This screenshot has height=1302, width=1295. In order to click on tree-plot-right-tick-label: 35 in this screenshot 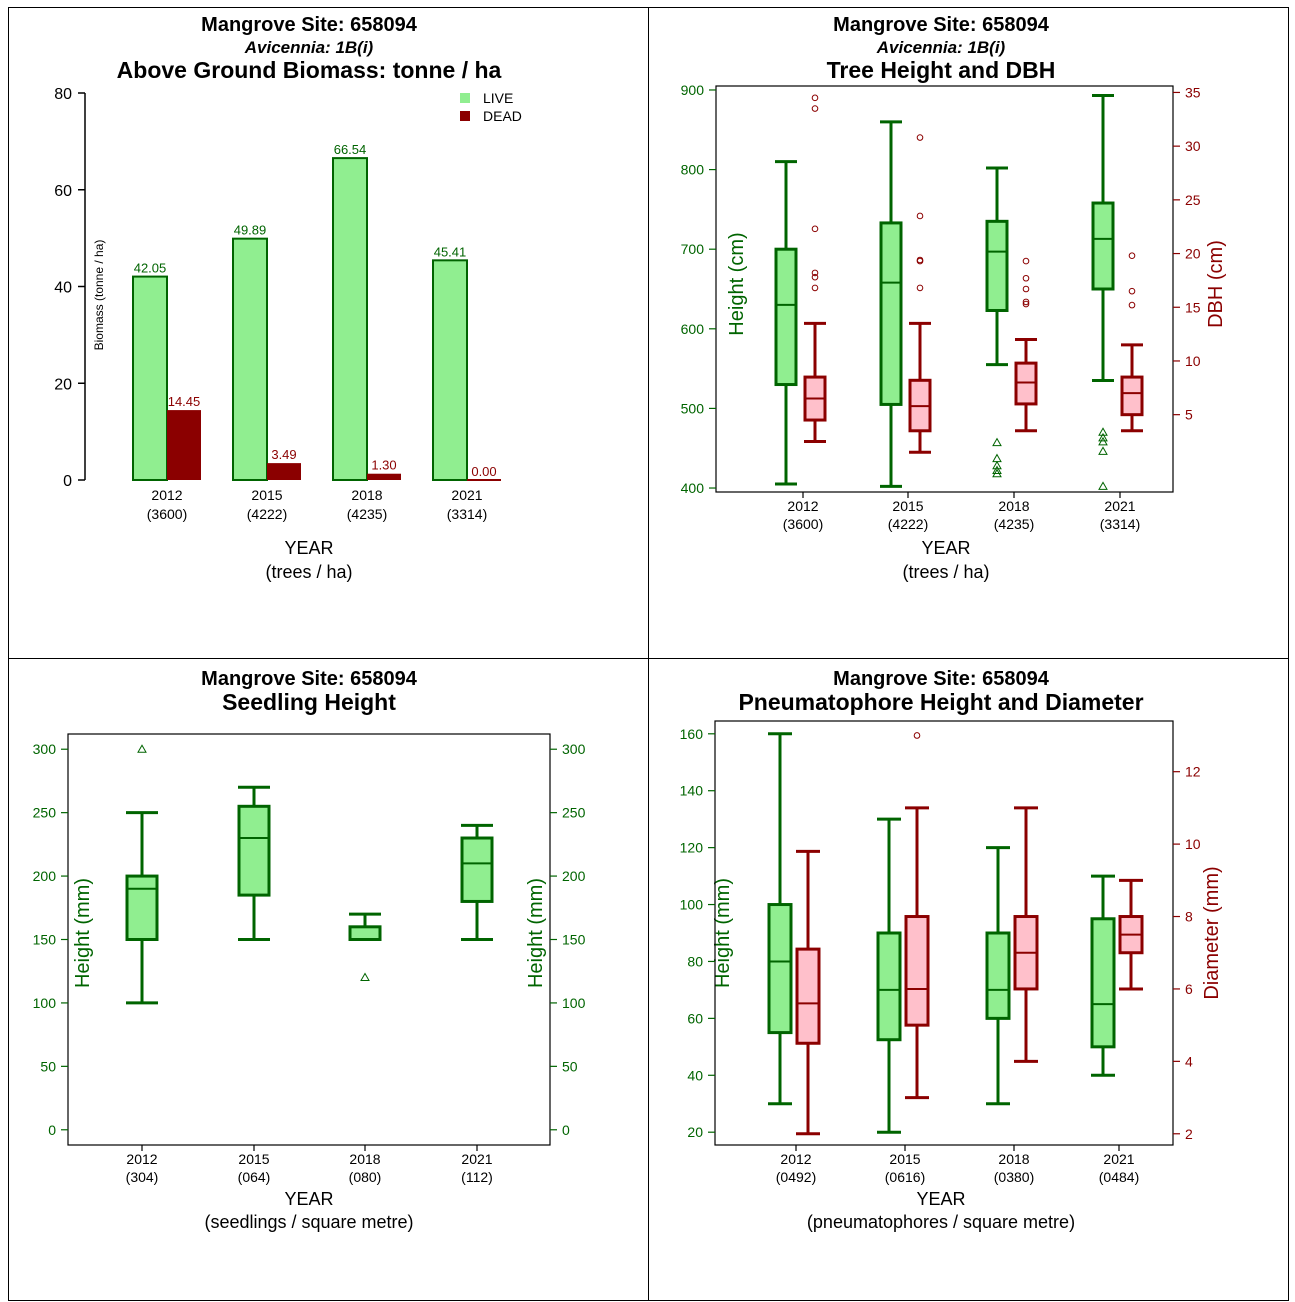, I will do `click(1193, 92)`.